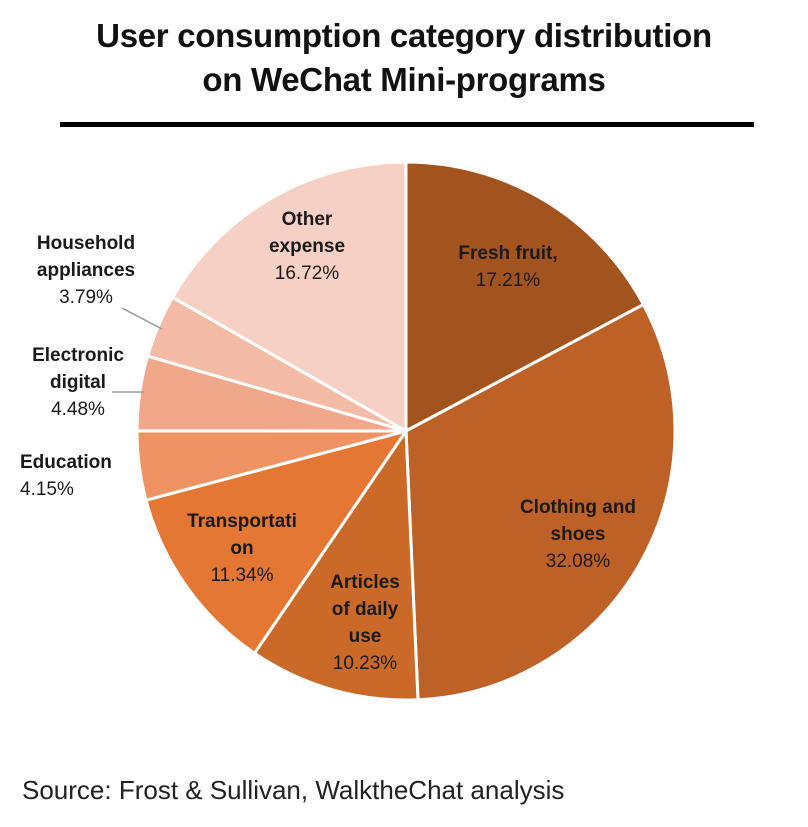 This screenshot has width=808, height=827. What do you see at coordinates (307, 246) in the screenshot?
I see `slice-label-other-expense: Other expense 16.72%` at bounding box center [307, 246].